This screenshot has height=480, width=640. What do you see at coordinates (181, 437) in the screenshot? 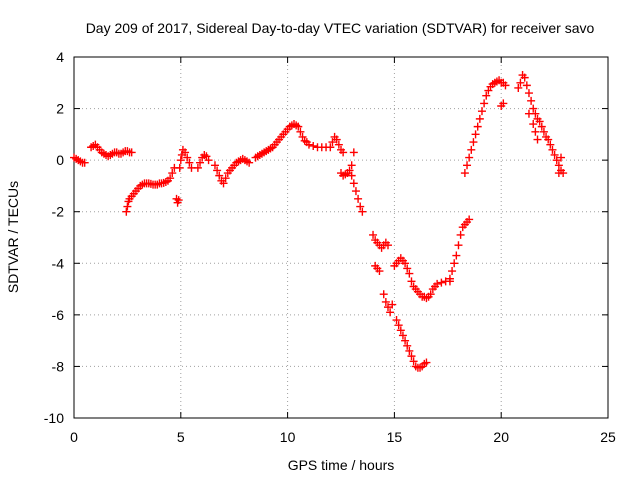
I see `x-tick-label: 5` at bounding box center [181, 437].